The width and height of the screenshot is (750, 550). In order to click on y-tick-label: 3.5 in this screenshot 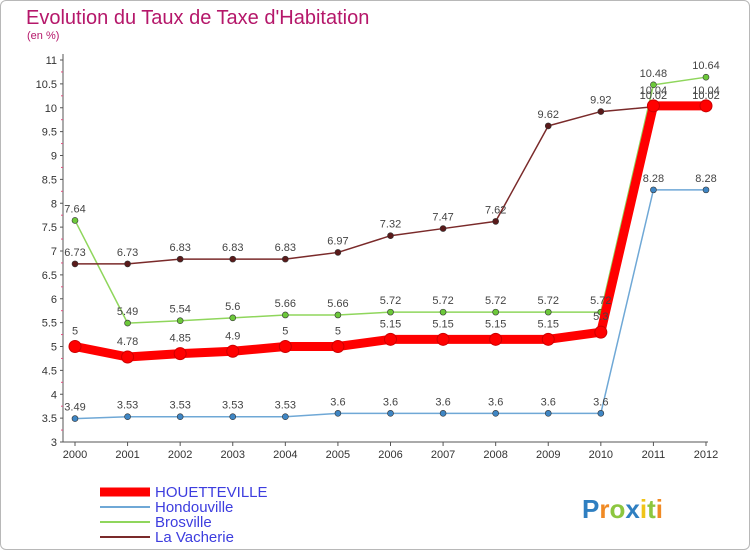, I will do `click(49, 419)`.